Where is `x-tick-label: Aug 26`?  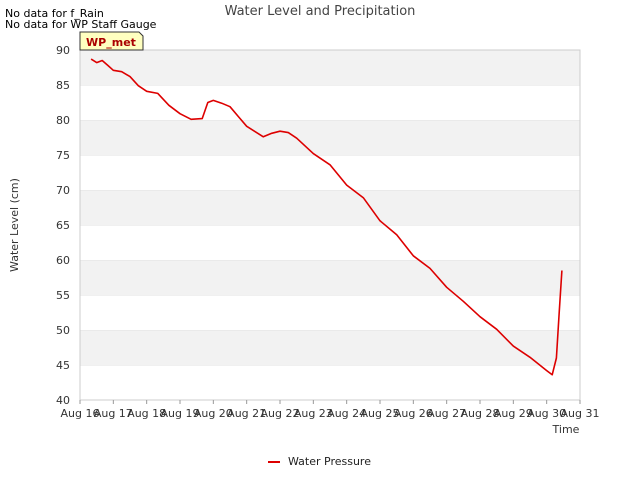 x-tick-label: Aug 26 is located at coordinates (413, 413).